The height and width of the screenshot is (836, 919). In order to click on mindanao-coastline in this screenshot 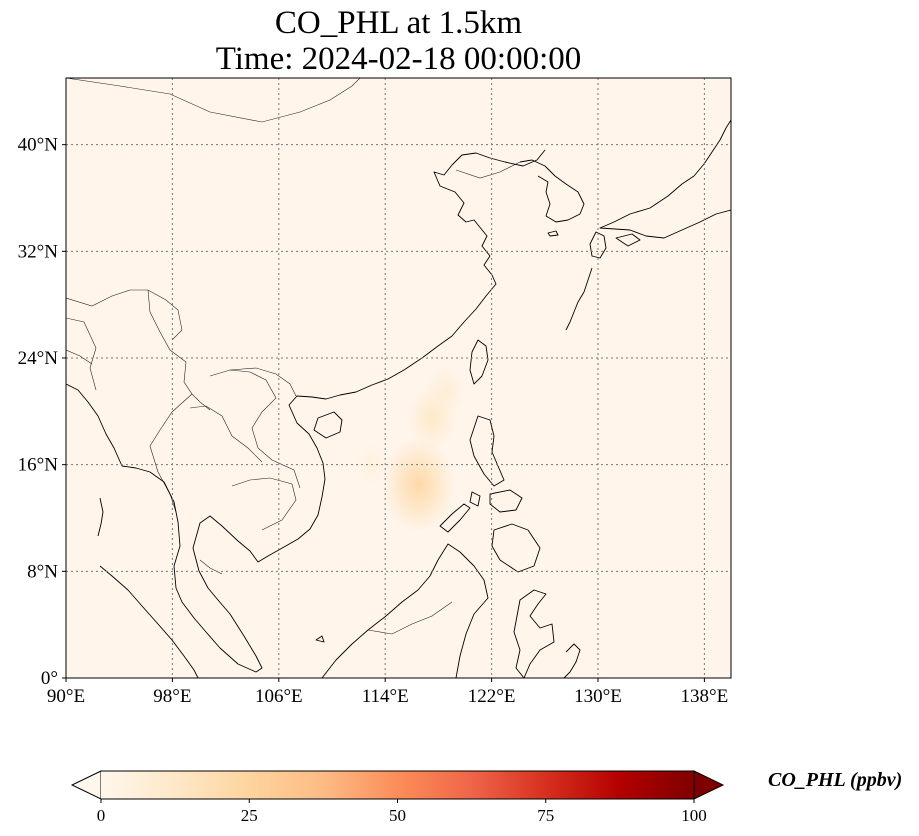, I will do `click(516, 548)`.